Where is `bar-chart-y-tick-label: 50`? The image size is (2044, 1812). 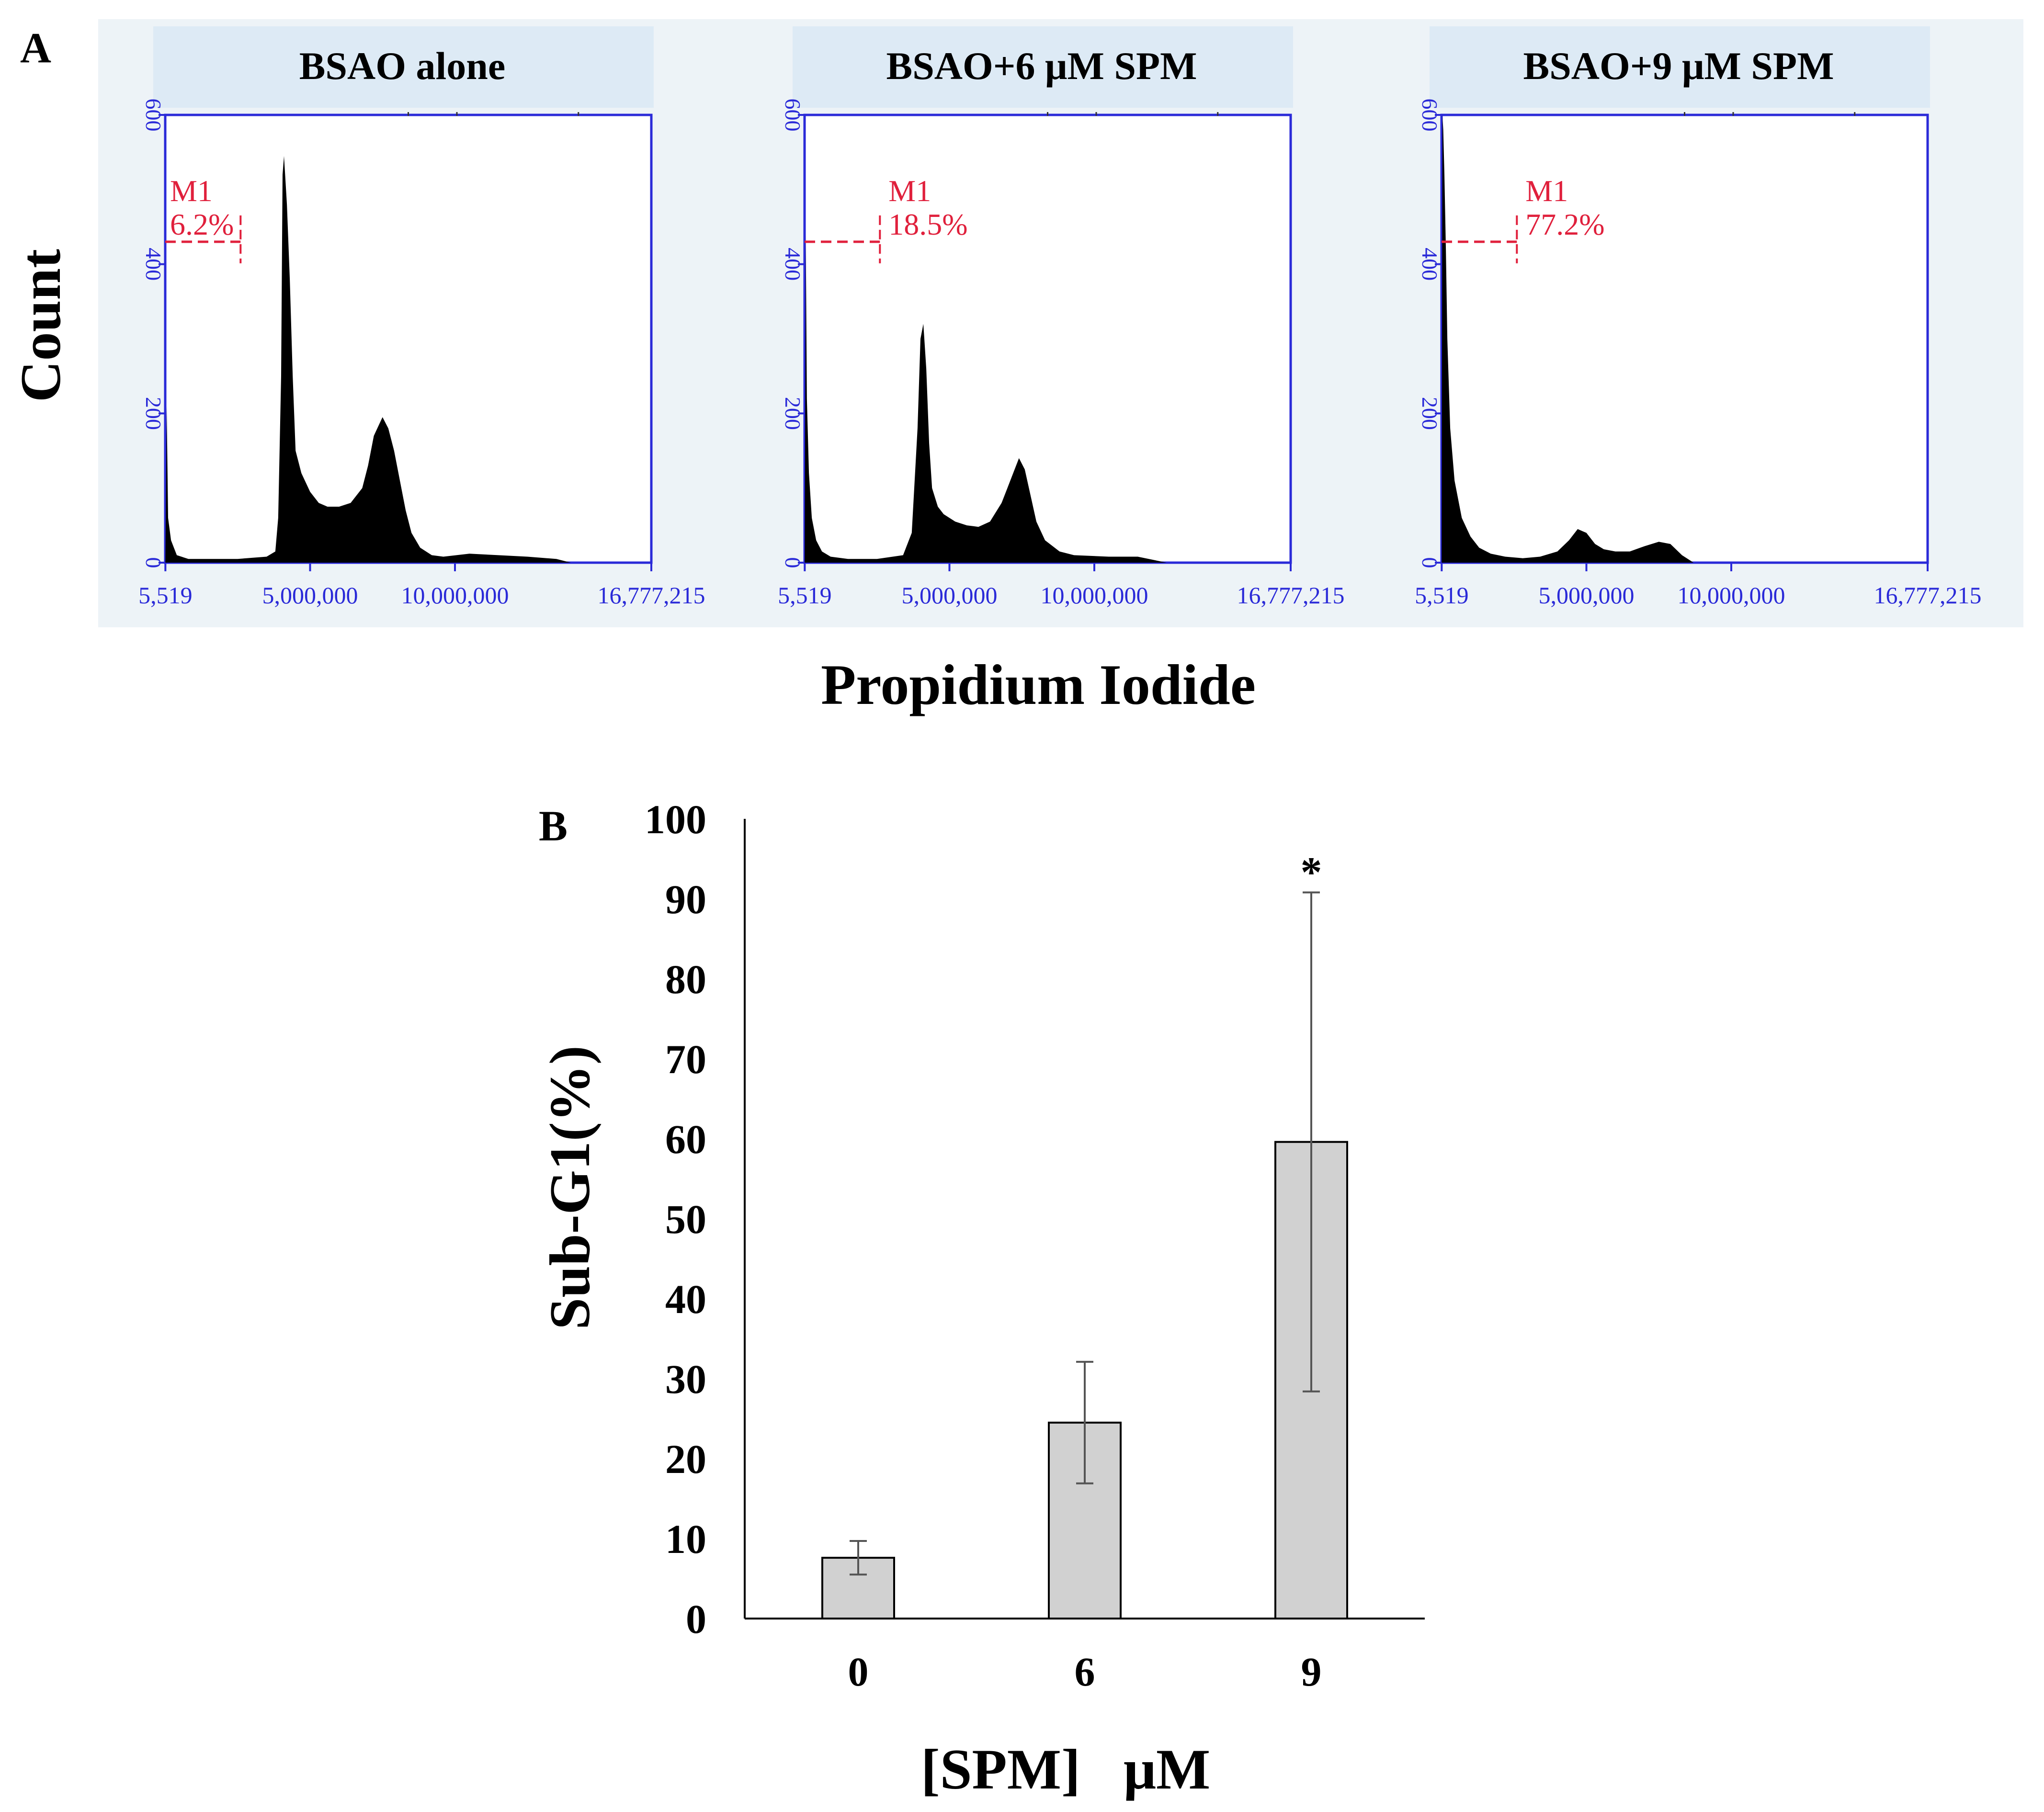
bar-chart-y-tick-label: 50 is located at coordinates (686, 1219).